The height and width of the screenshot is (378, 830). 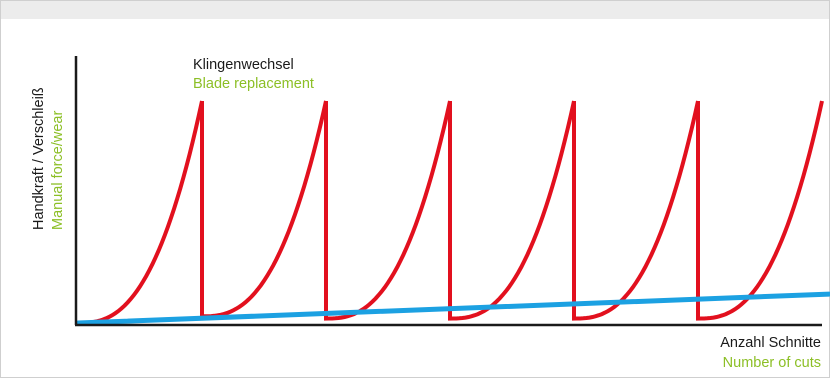 What do you see at coordinates (58, 170) in the screenshot?
I see `y-axis-label-en: Manual force/wear` at bounding box center [58, 170].